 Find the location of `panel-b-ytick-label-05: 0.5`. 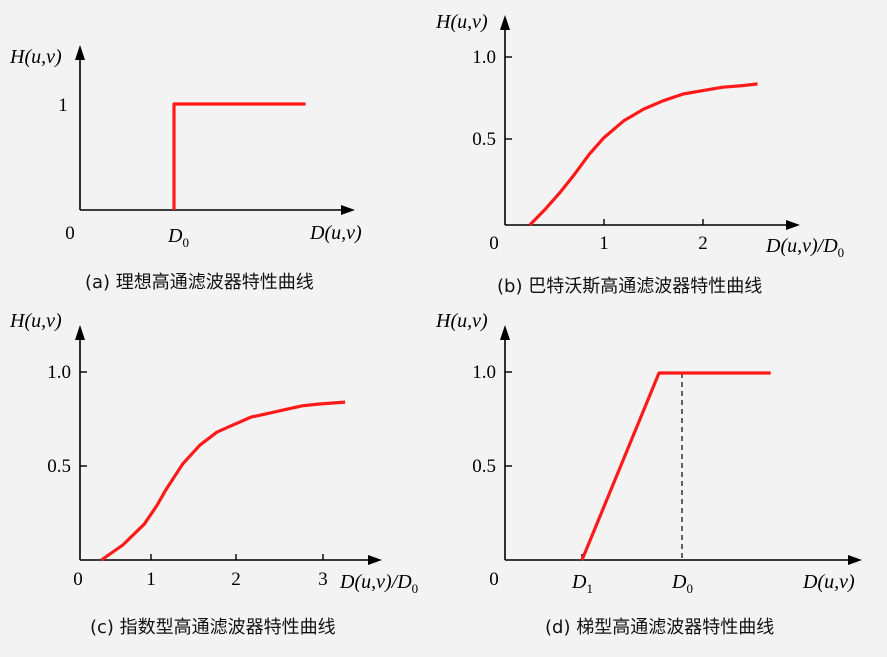

panel-b-ytick-label-05: 0.5 is located at coordinates (484, 139).